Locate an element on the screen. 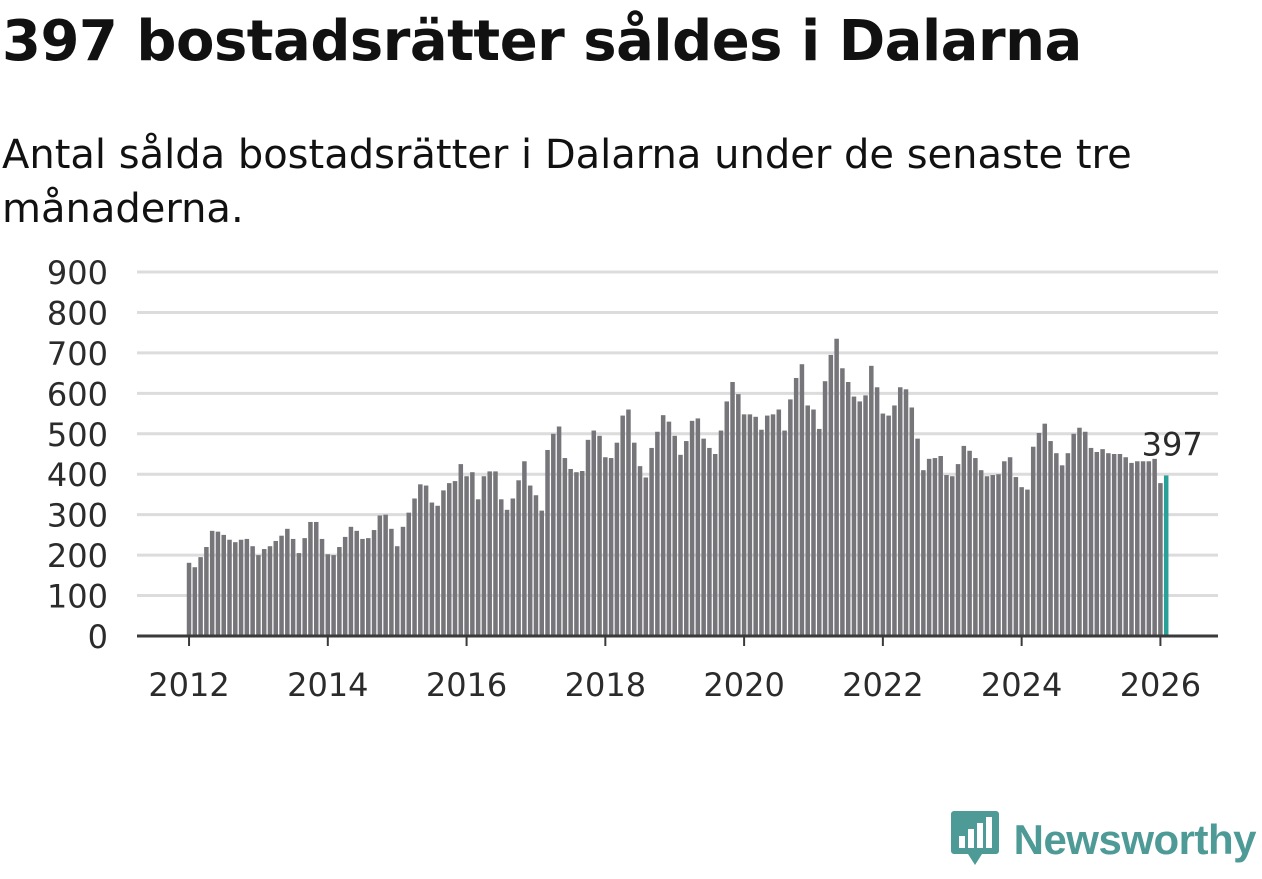 Image resolution: width=1262 pixels, height=879 pixels. y-tick-label: 700 is located at coordinates (77, 354).